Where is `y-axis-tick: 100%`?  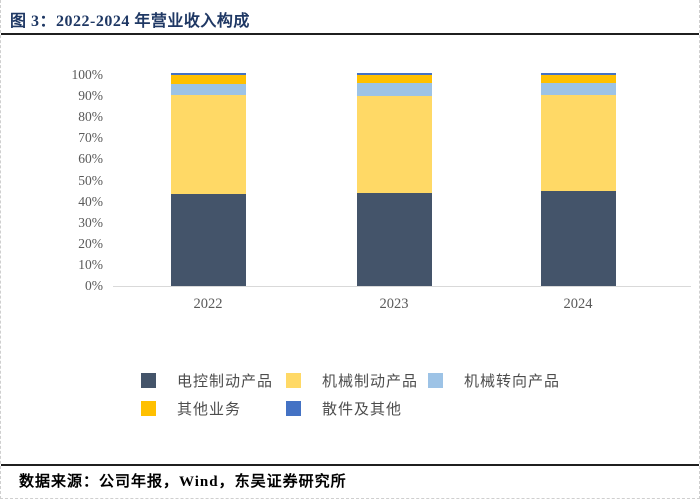 y-axis-tick: 100% is located at coordinates (87, 74).